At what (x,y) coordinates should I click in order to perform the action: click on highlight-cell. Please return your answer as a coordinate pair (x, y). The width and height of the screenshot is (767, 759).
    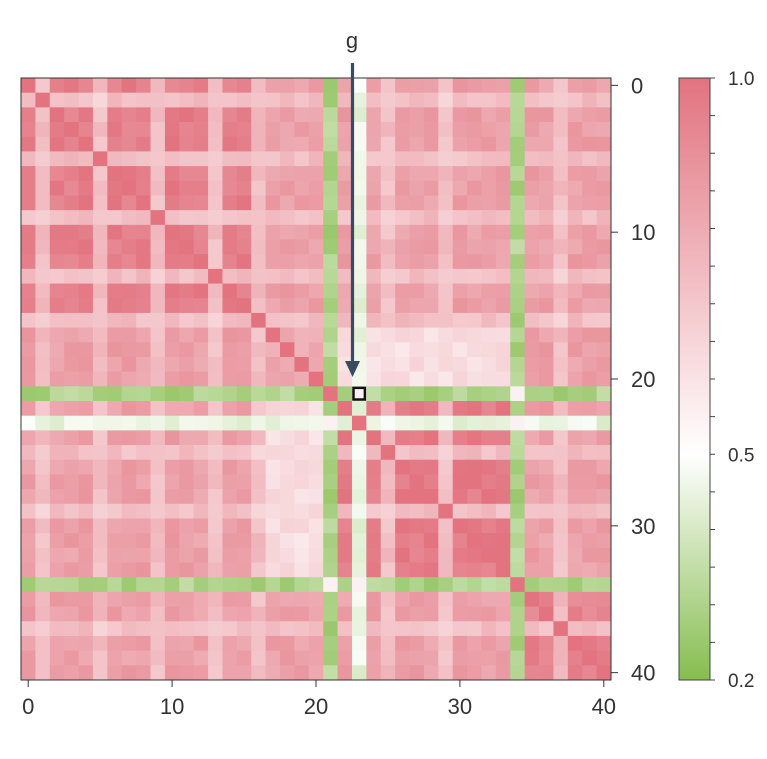
    Looking at the image, I should click on (359, 393).